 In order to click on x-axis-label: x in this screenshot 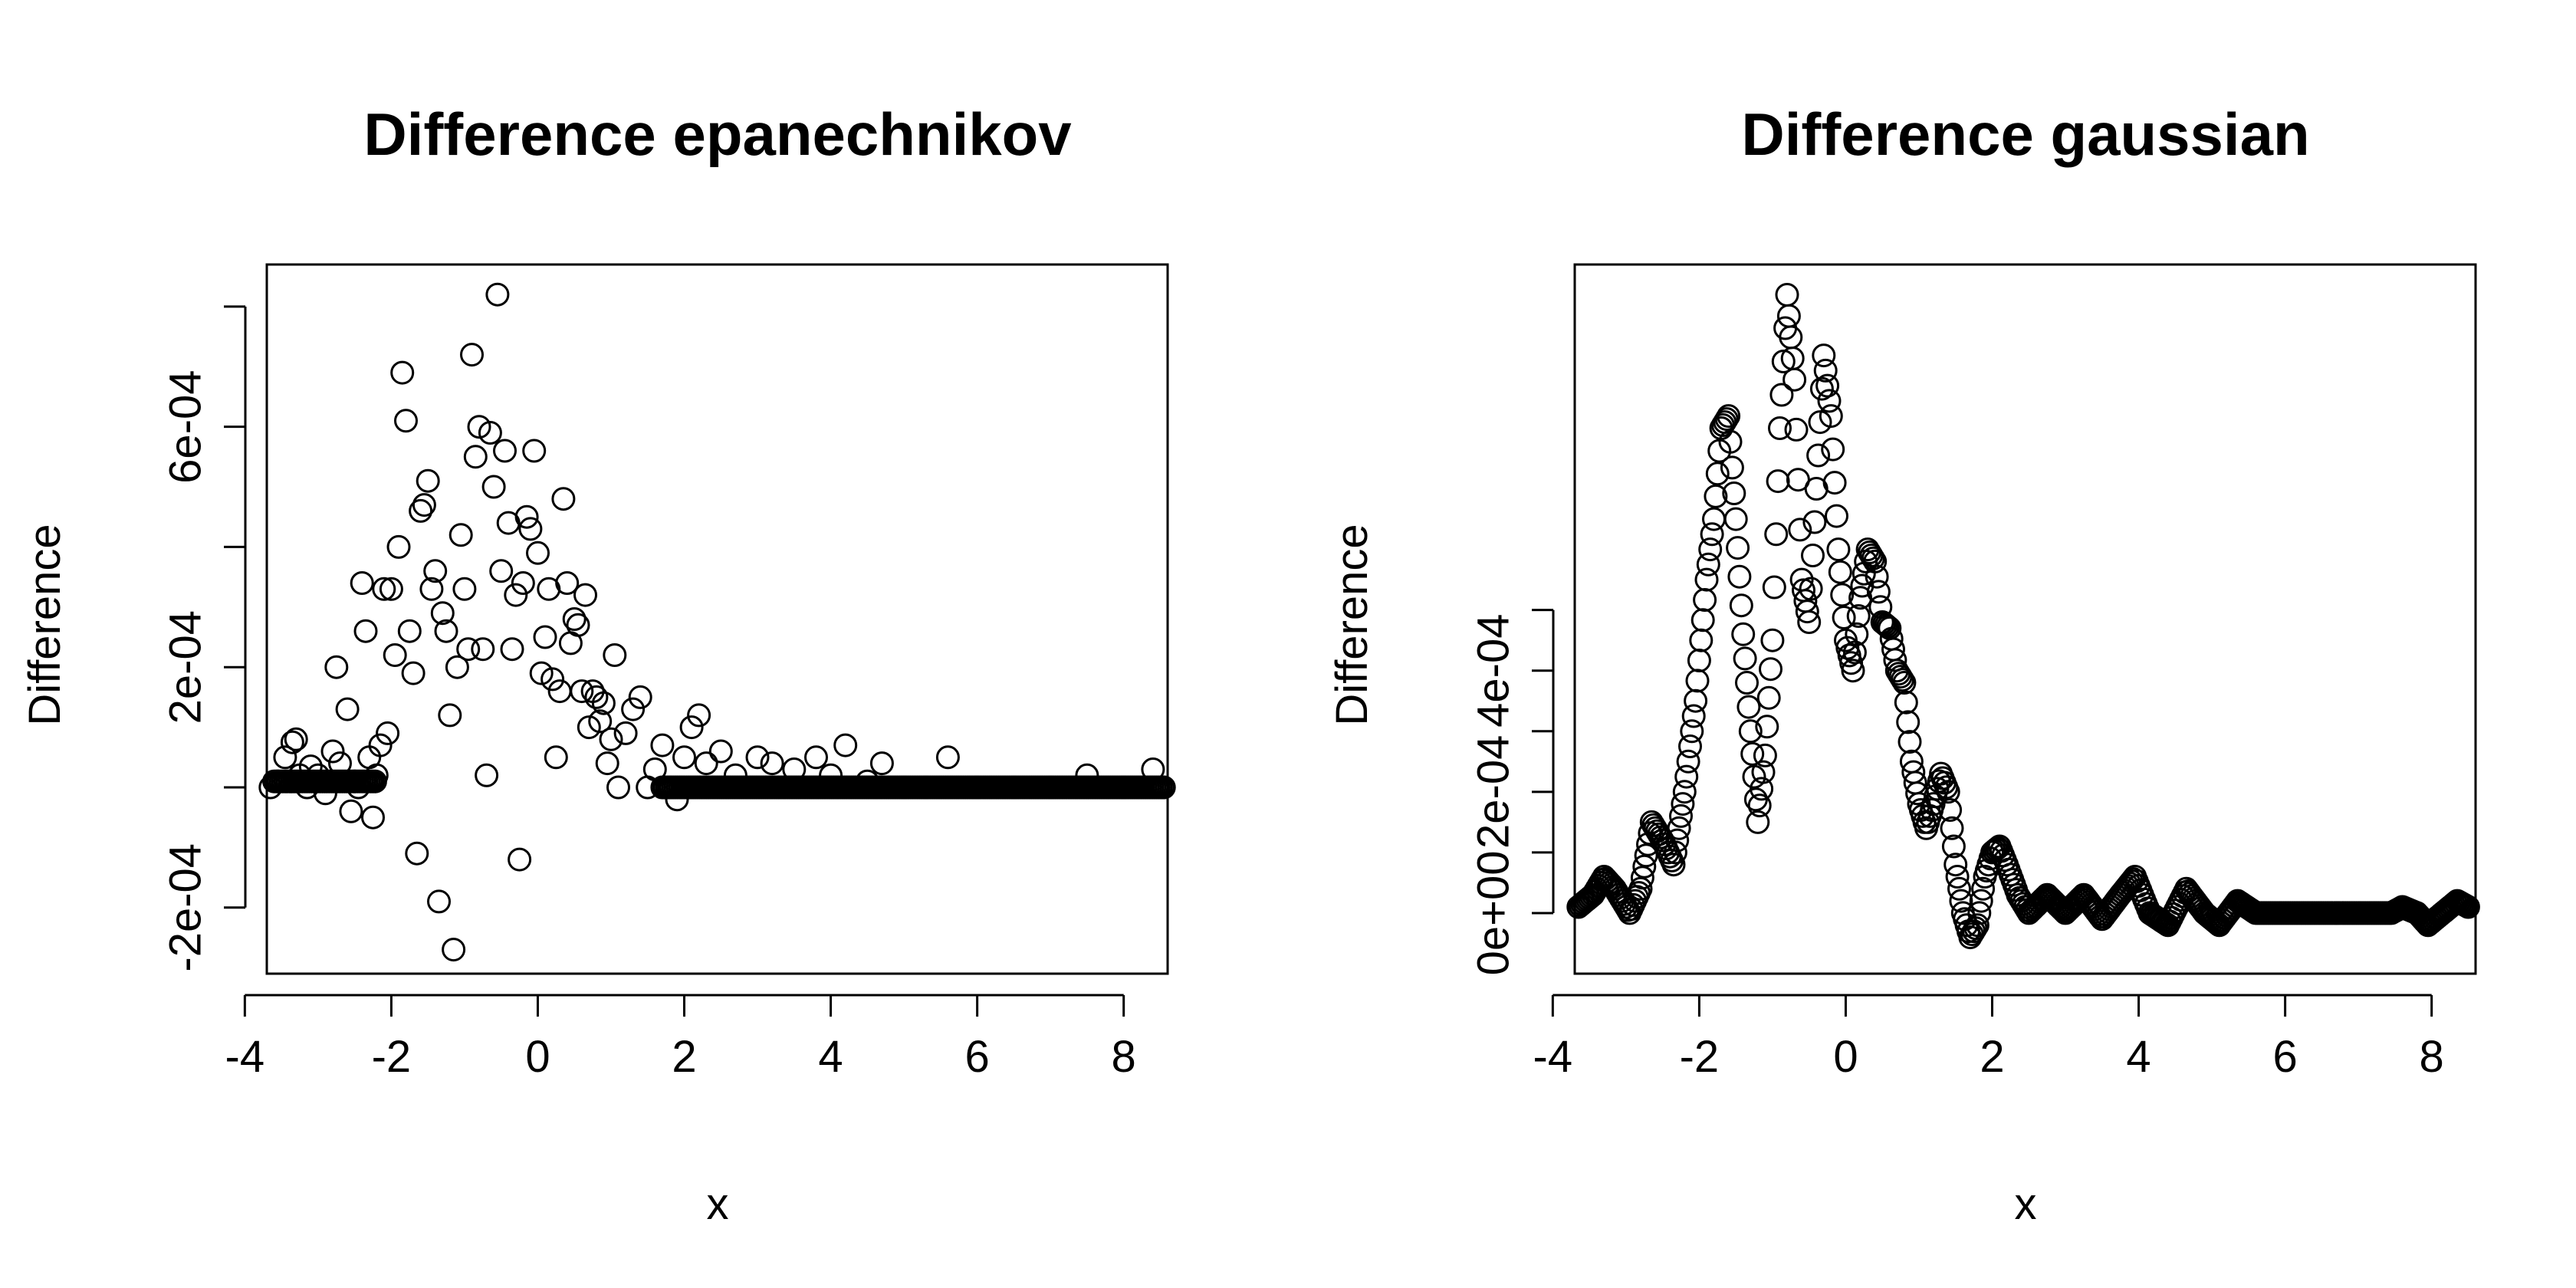, I will do `click(2026, 1204)`.